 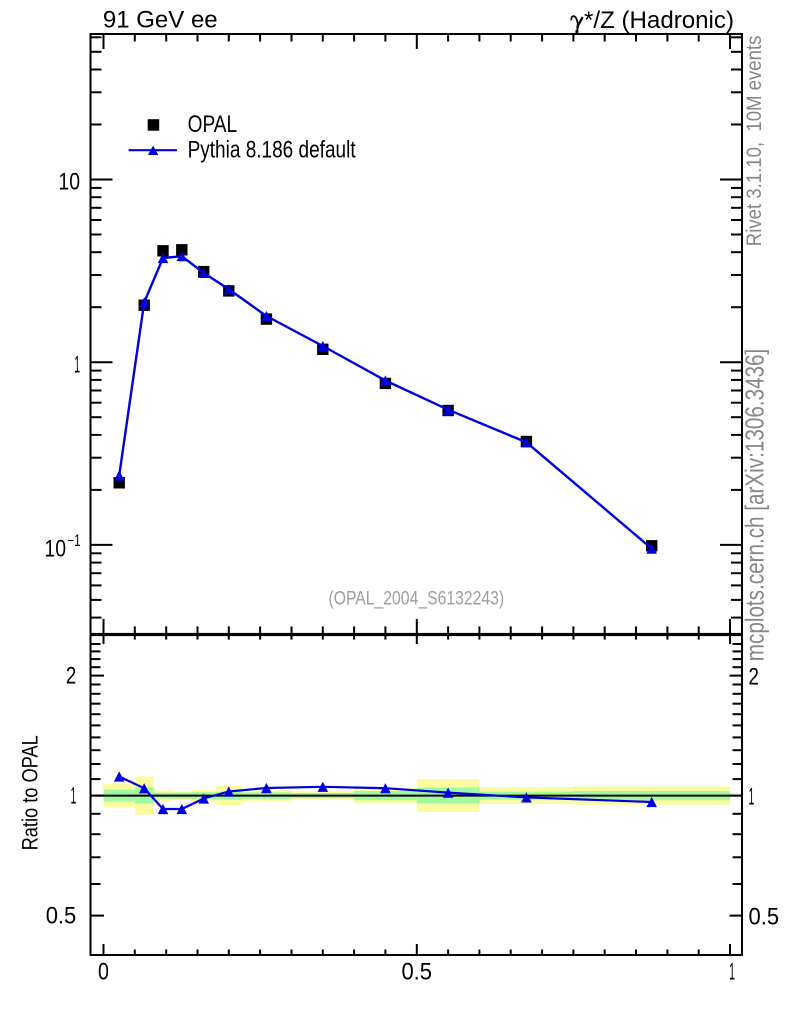 I want to click on svg-text: Rivet 3.1.10, 10M events, so click(x=754, y=141).